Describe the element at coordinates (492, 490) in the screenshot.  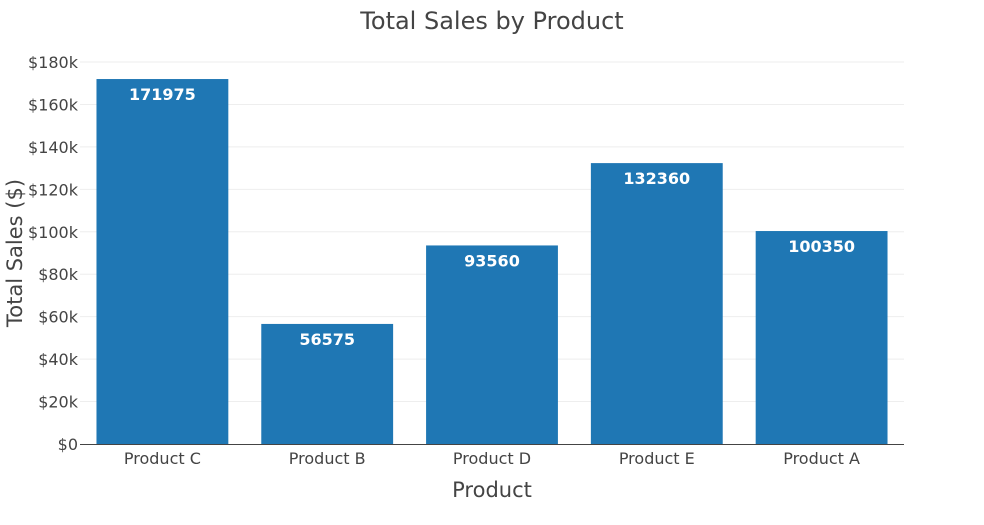
I see `x-axis-title: Product` at that location.